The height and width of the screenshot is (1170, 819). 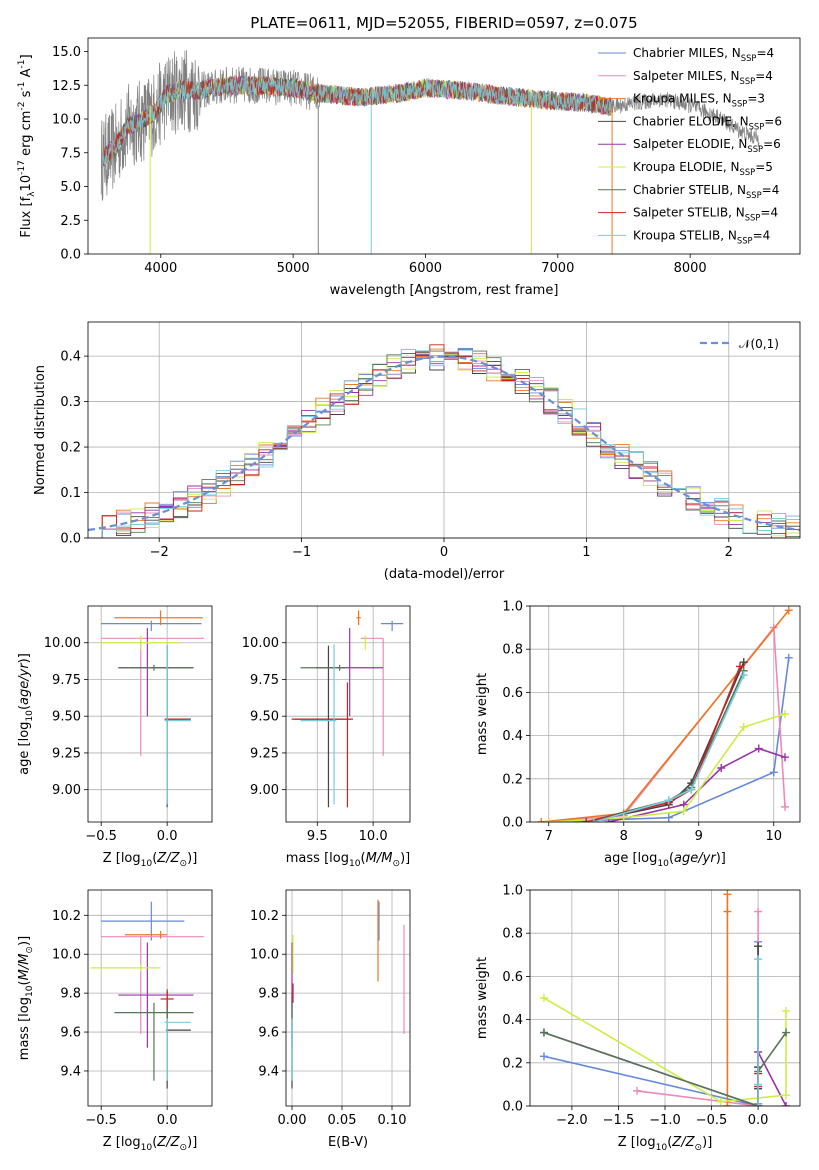 What do you see at coordinates (703, 77) in the screenshot?
I see `legend-label: Salpeter MILES, NSSP​=4` at bounding box center [703, 77].